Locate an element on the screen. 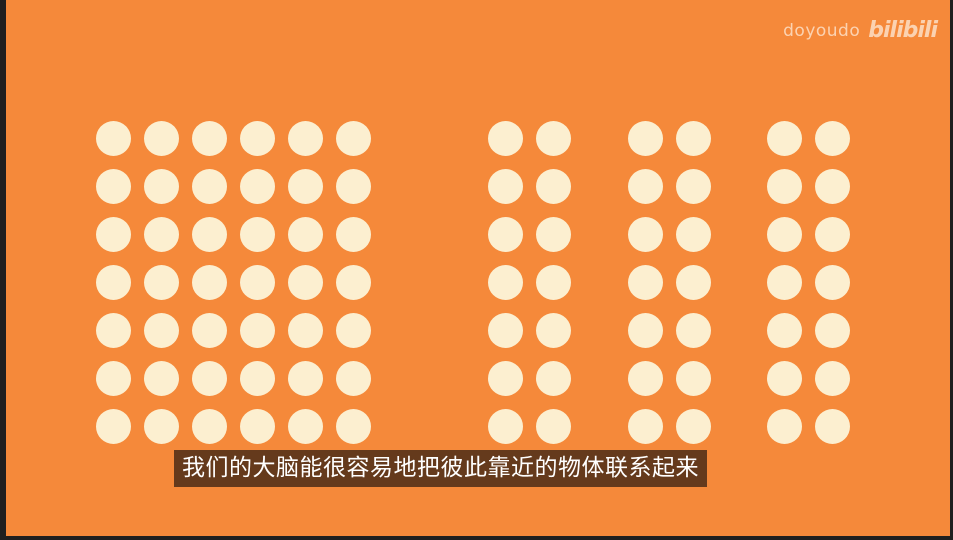 The width and height of the screenshot is (953, 540). watermark-channel: doyoudo is located at coordinates (822, 30).